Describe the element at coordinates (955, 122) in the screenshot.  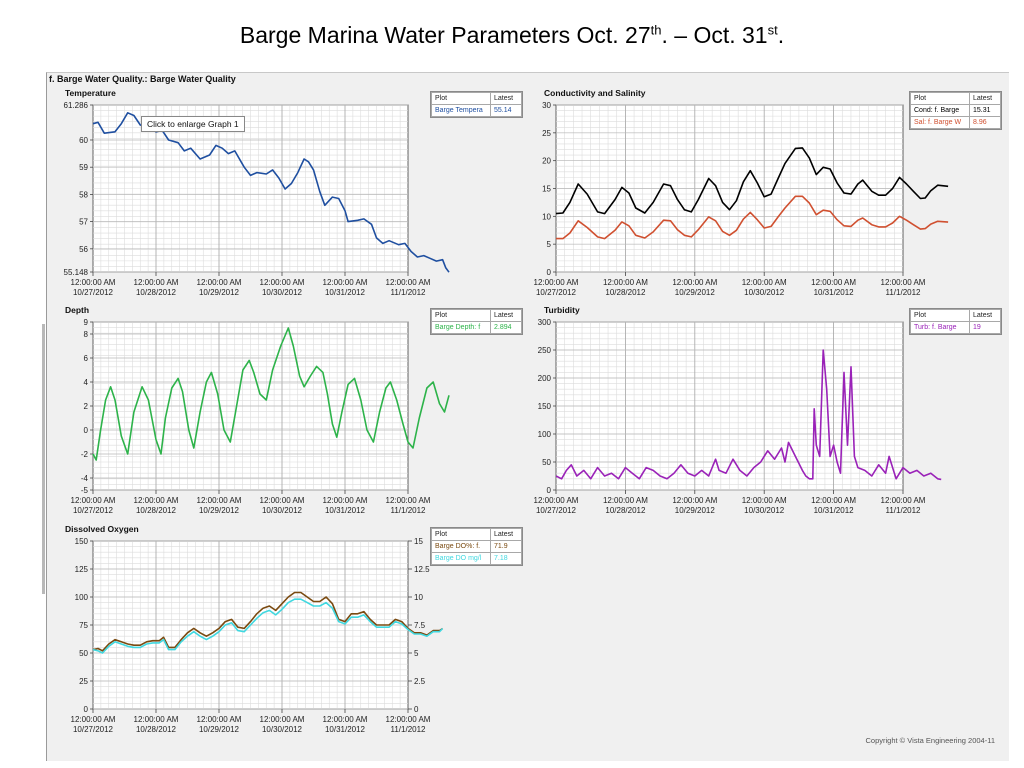
I see `legend-row: Sal: f. Barge W 8.96` at that location.